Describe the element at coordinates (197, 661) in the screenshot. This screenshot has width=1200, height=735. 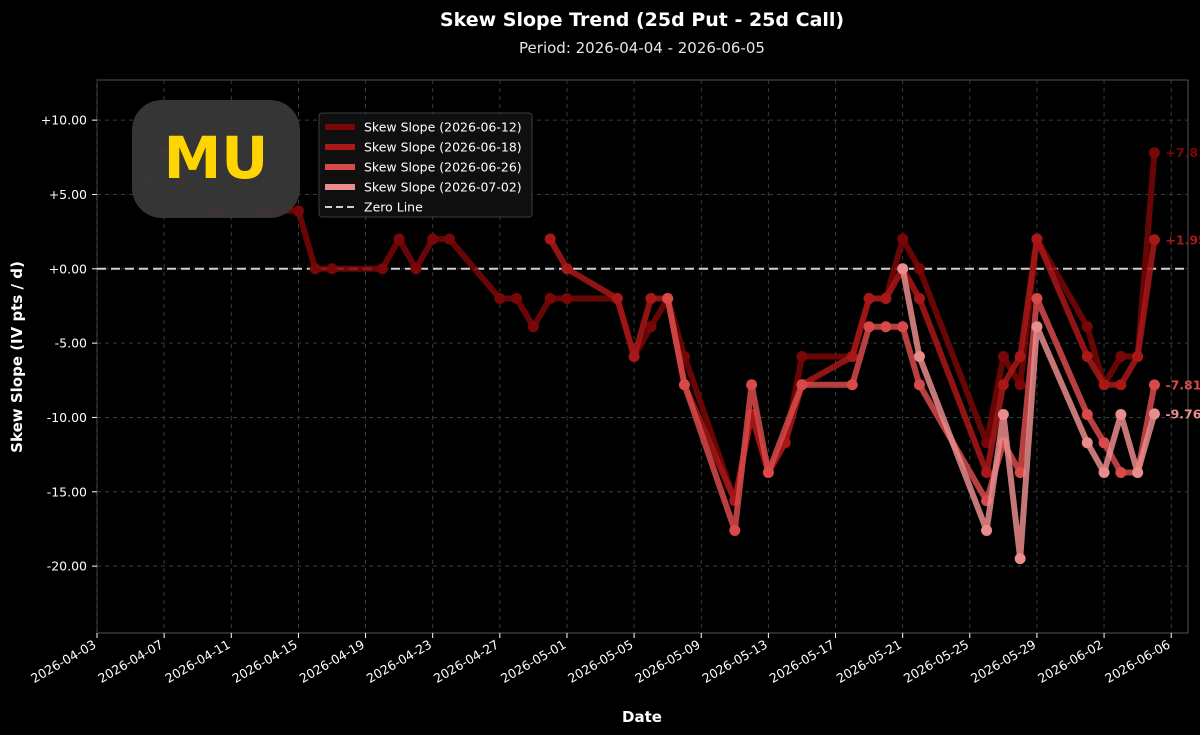
I see `x-tick-label: 2026-04-11` at that location.